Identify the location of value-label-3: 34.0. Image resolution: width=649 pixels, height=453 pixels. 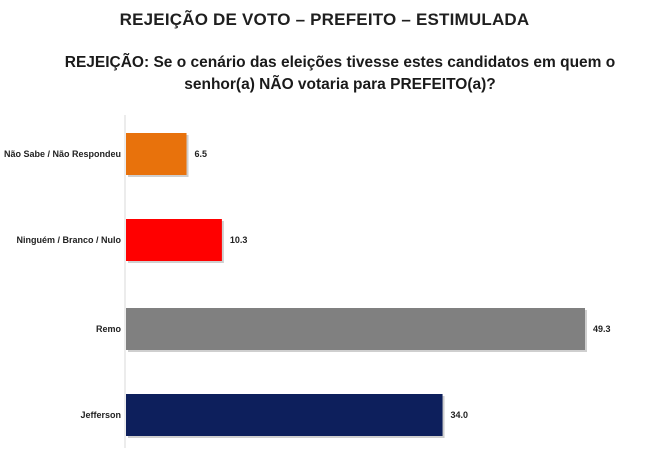
(460, 415).